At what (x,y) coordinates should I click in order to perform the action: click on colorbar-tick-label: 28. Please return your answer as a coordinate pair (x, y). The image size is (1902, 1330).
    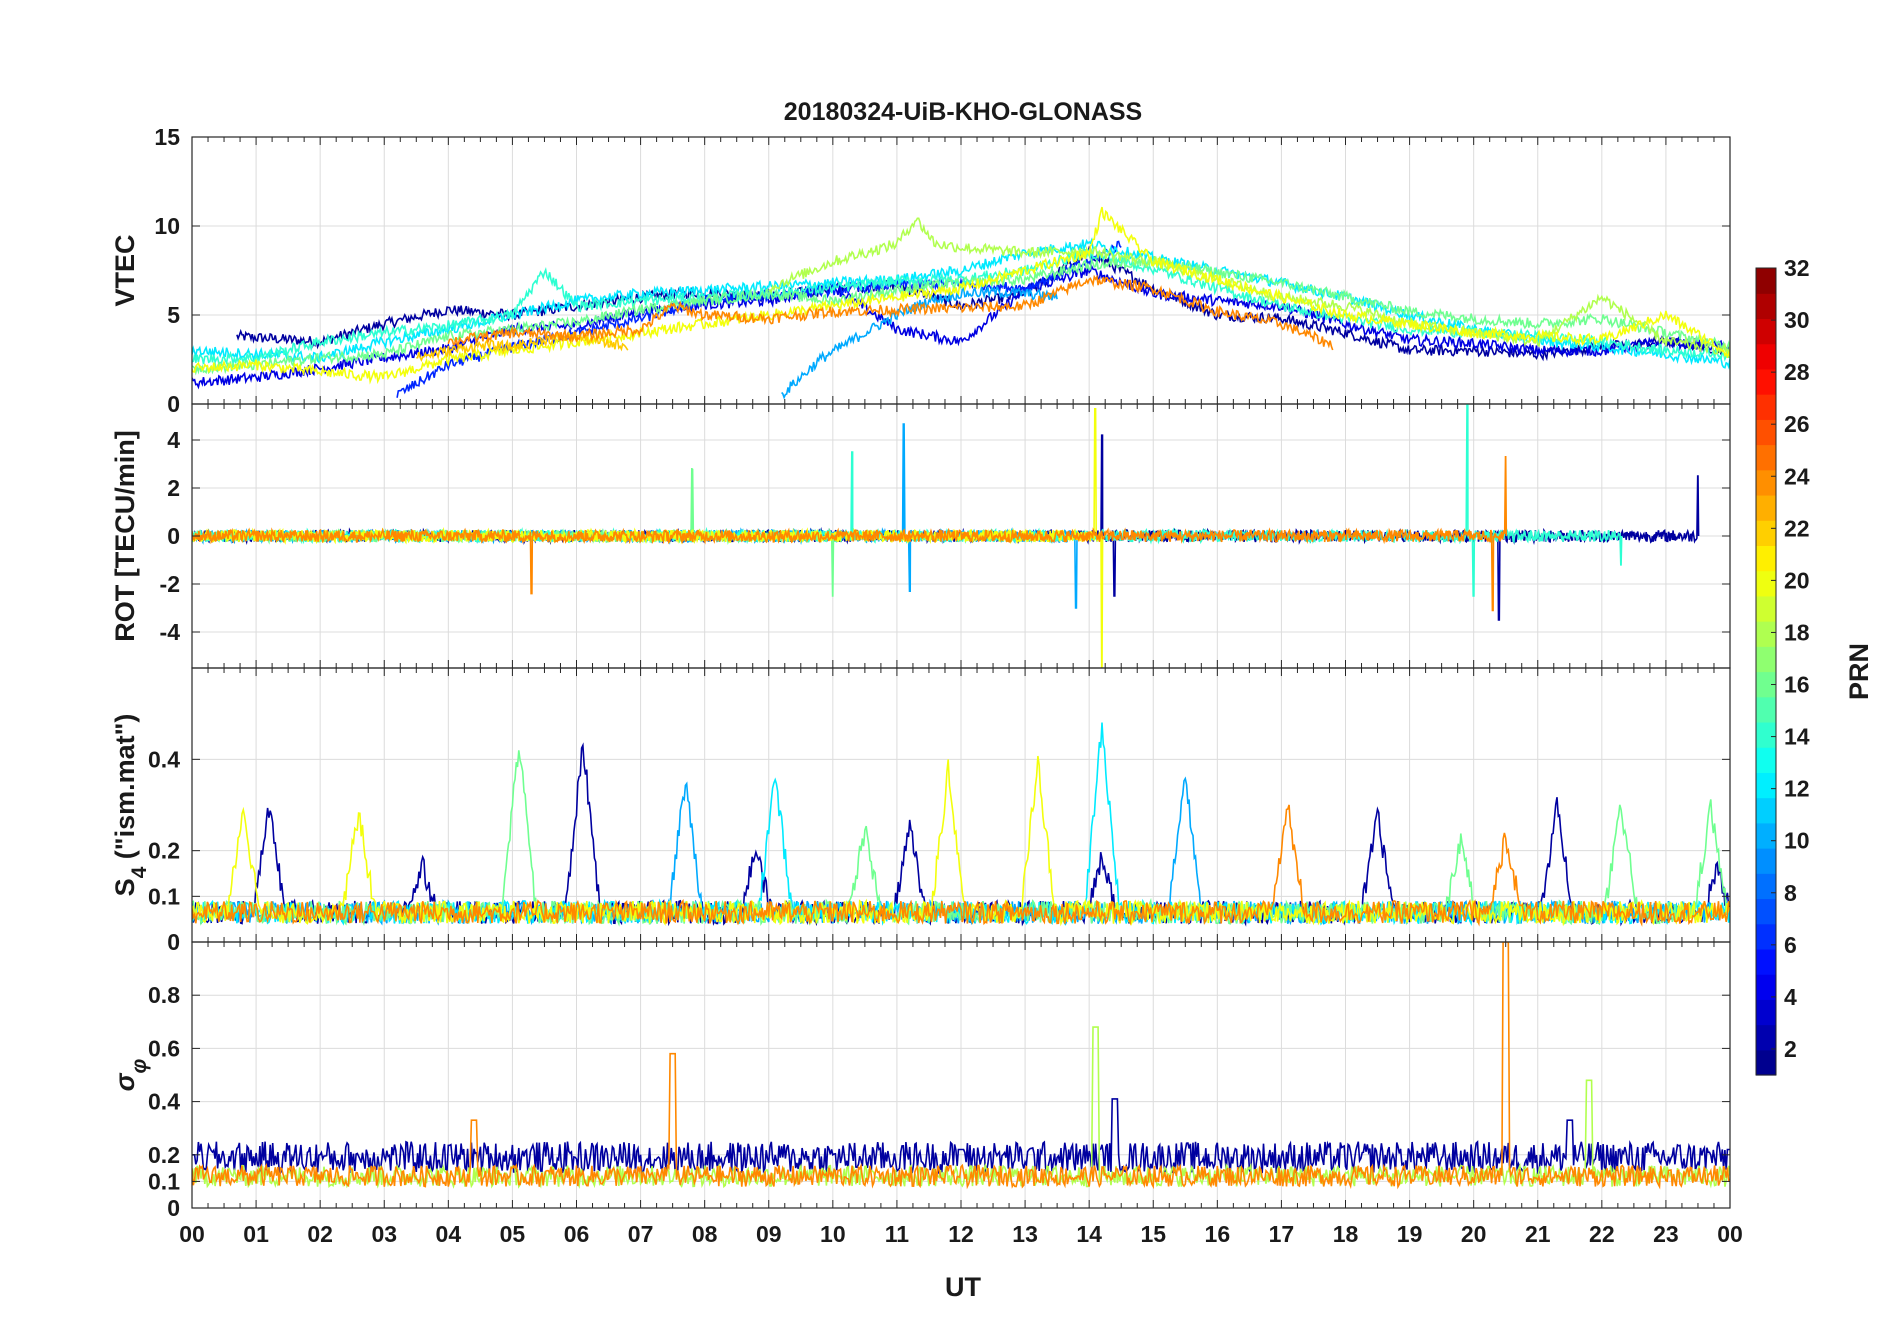
    Looking at the image, I should click on (1797, 372).